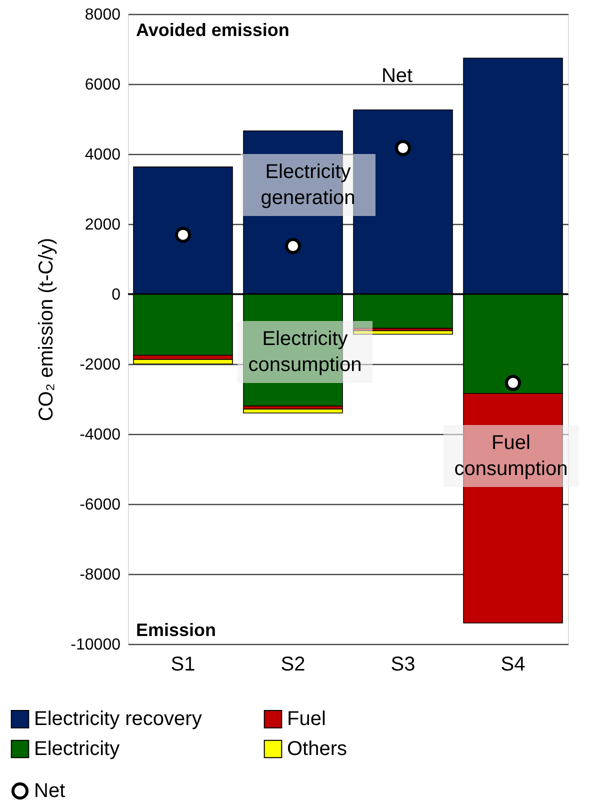  What do you see at coordinates (100, 435) in the screenshot?
I see `y-tick-label: -4000` at bounding box center [100, 435].